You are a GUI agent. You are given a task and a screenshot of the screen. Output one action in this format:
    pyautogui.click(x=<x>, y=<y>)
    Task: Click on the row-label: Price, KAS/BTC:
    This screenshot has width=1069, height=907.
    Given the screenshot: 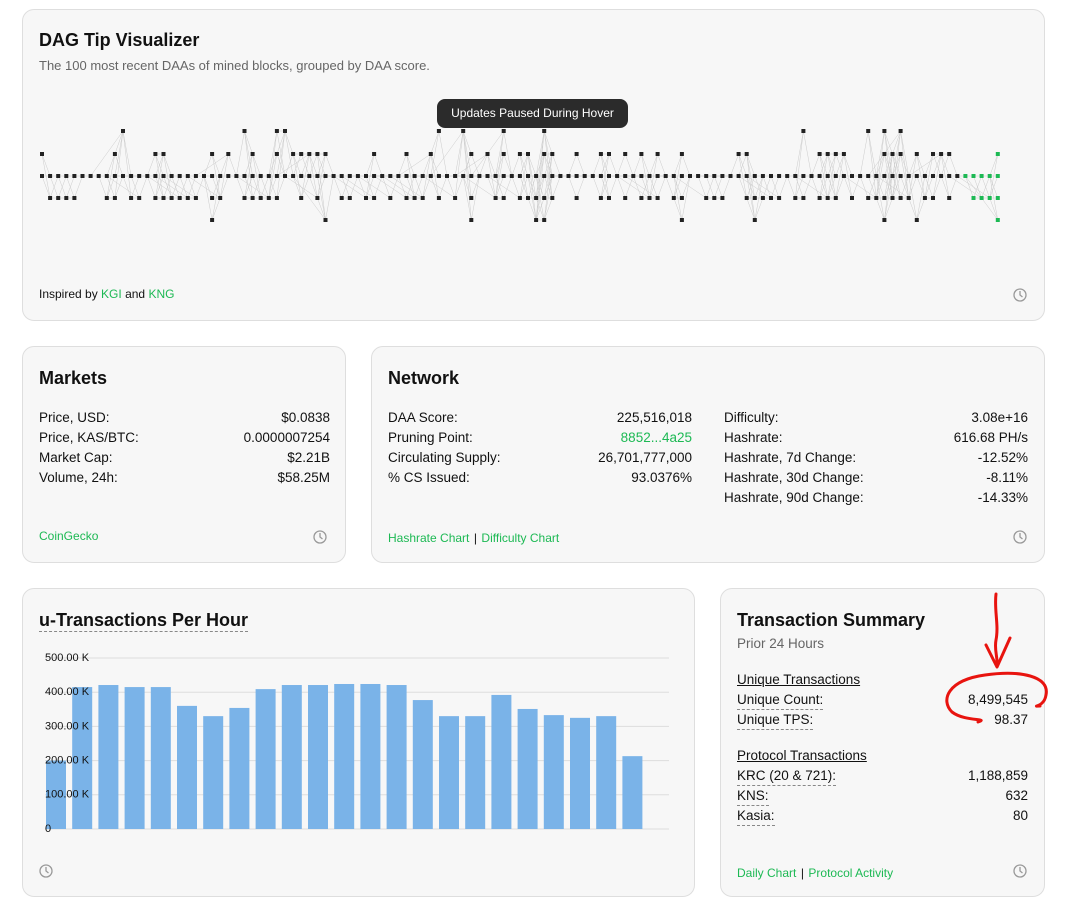 What is the action you would take?
    pyautogui.click(x=89, y=437)
    